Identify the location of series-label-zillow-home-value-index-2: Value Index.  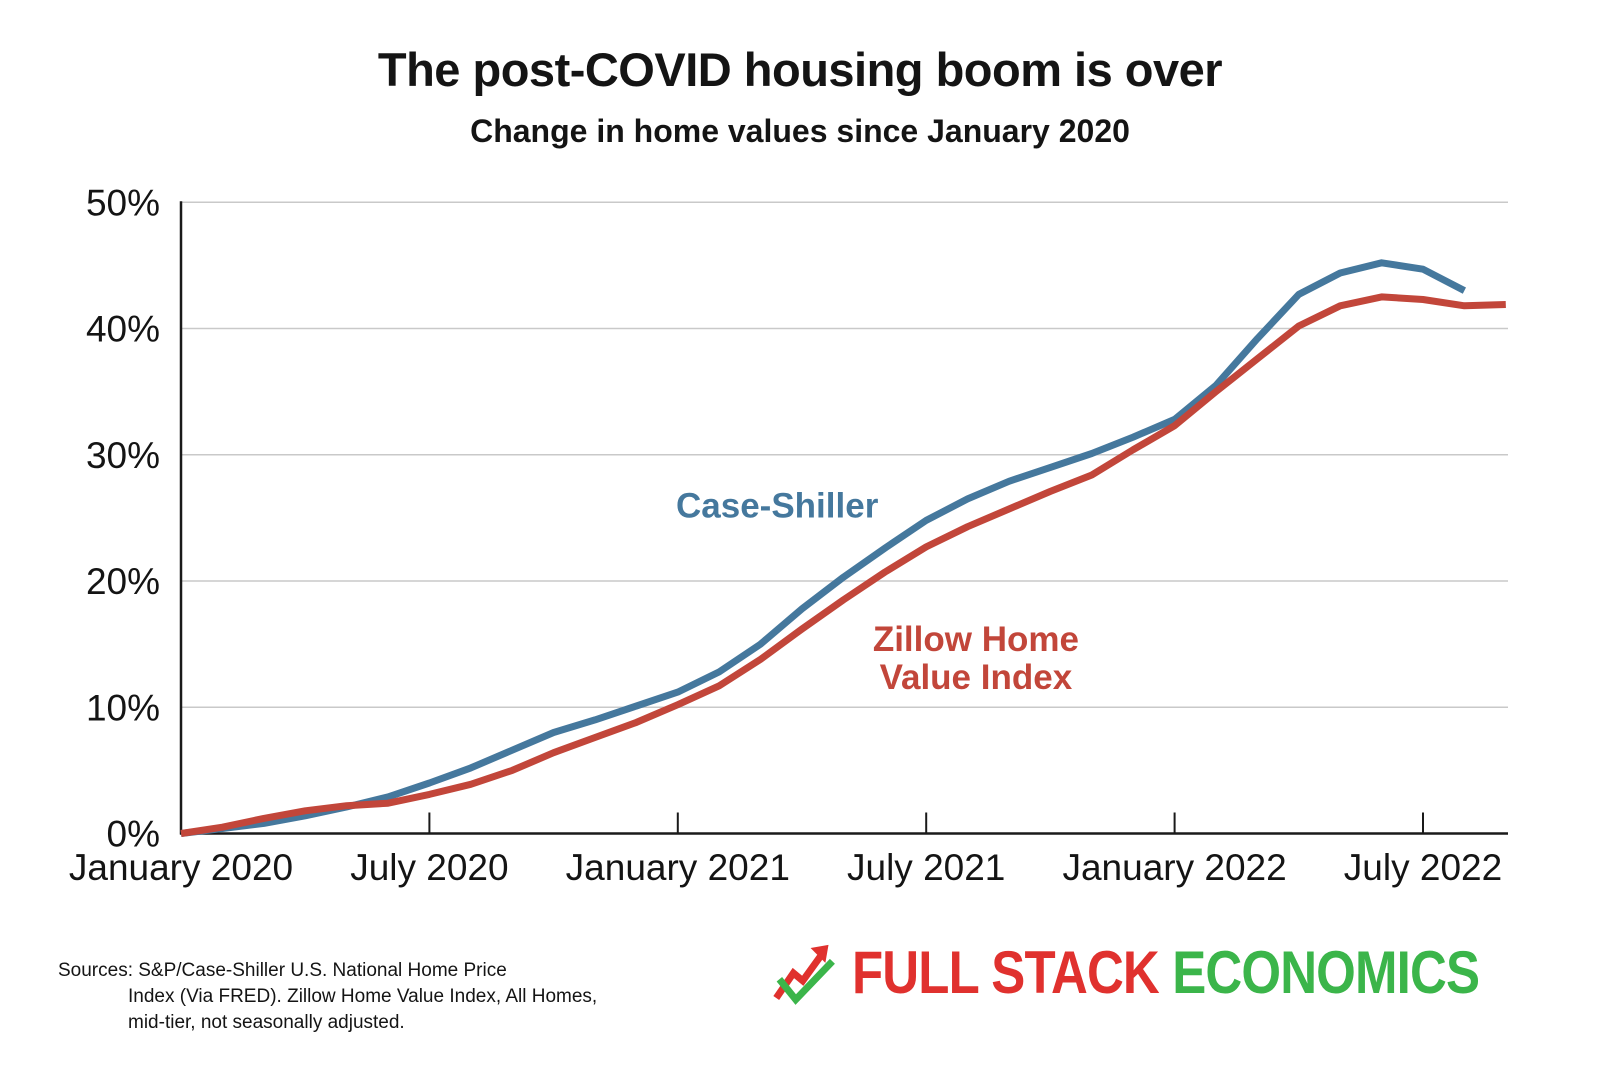
(976, 677).